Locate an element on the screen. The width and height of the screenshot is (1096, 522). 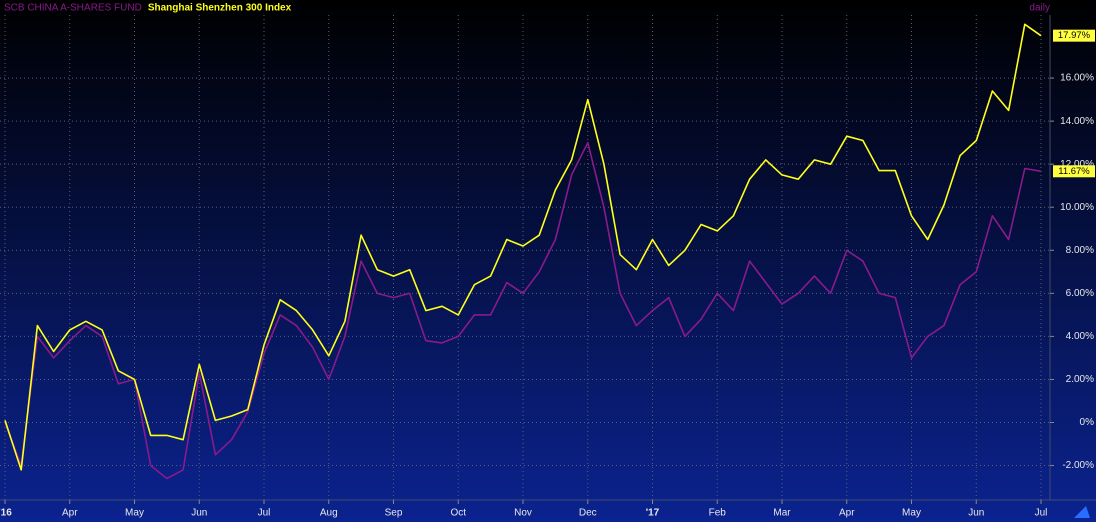
x-tick-label: Sep is located at coordinates (394, 513).